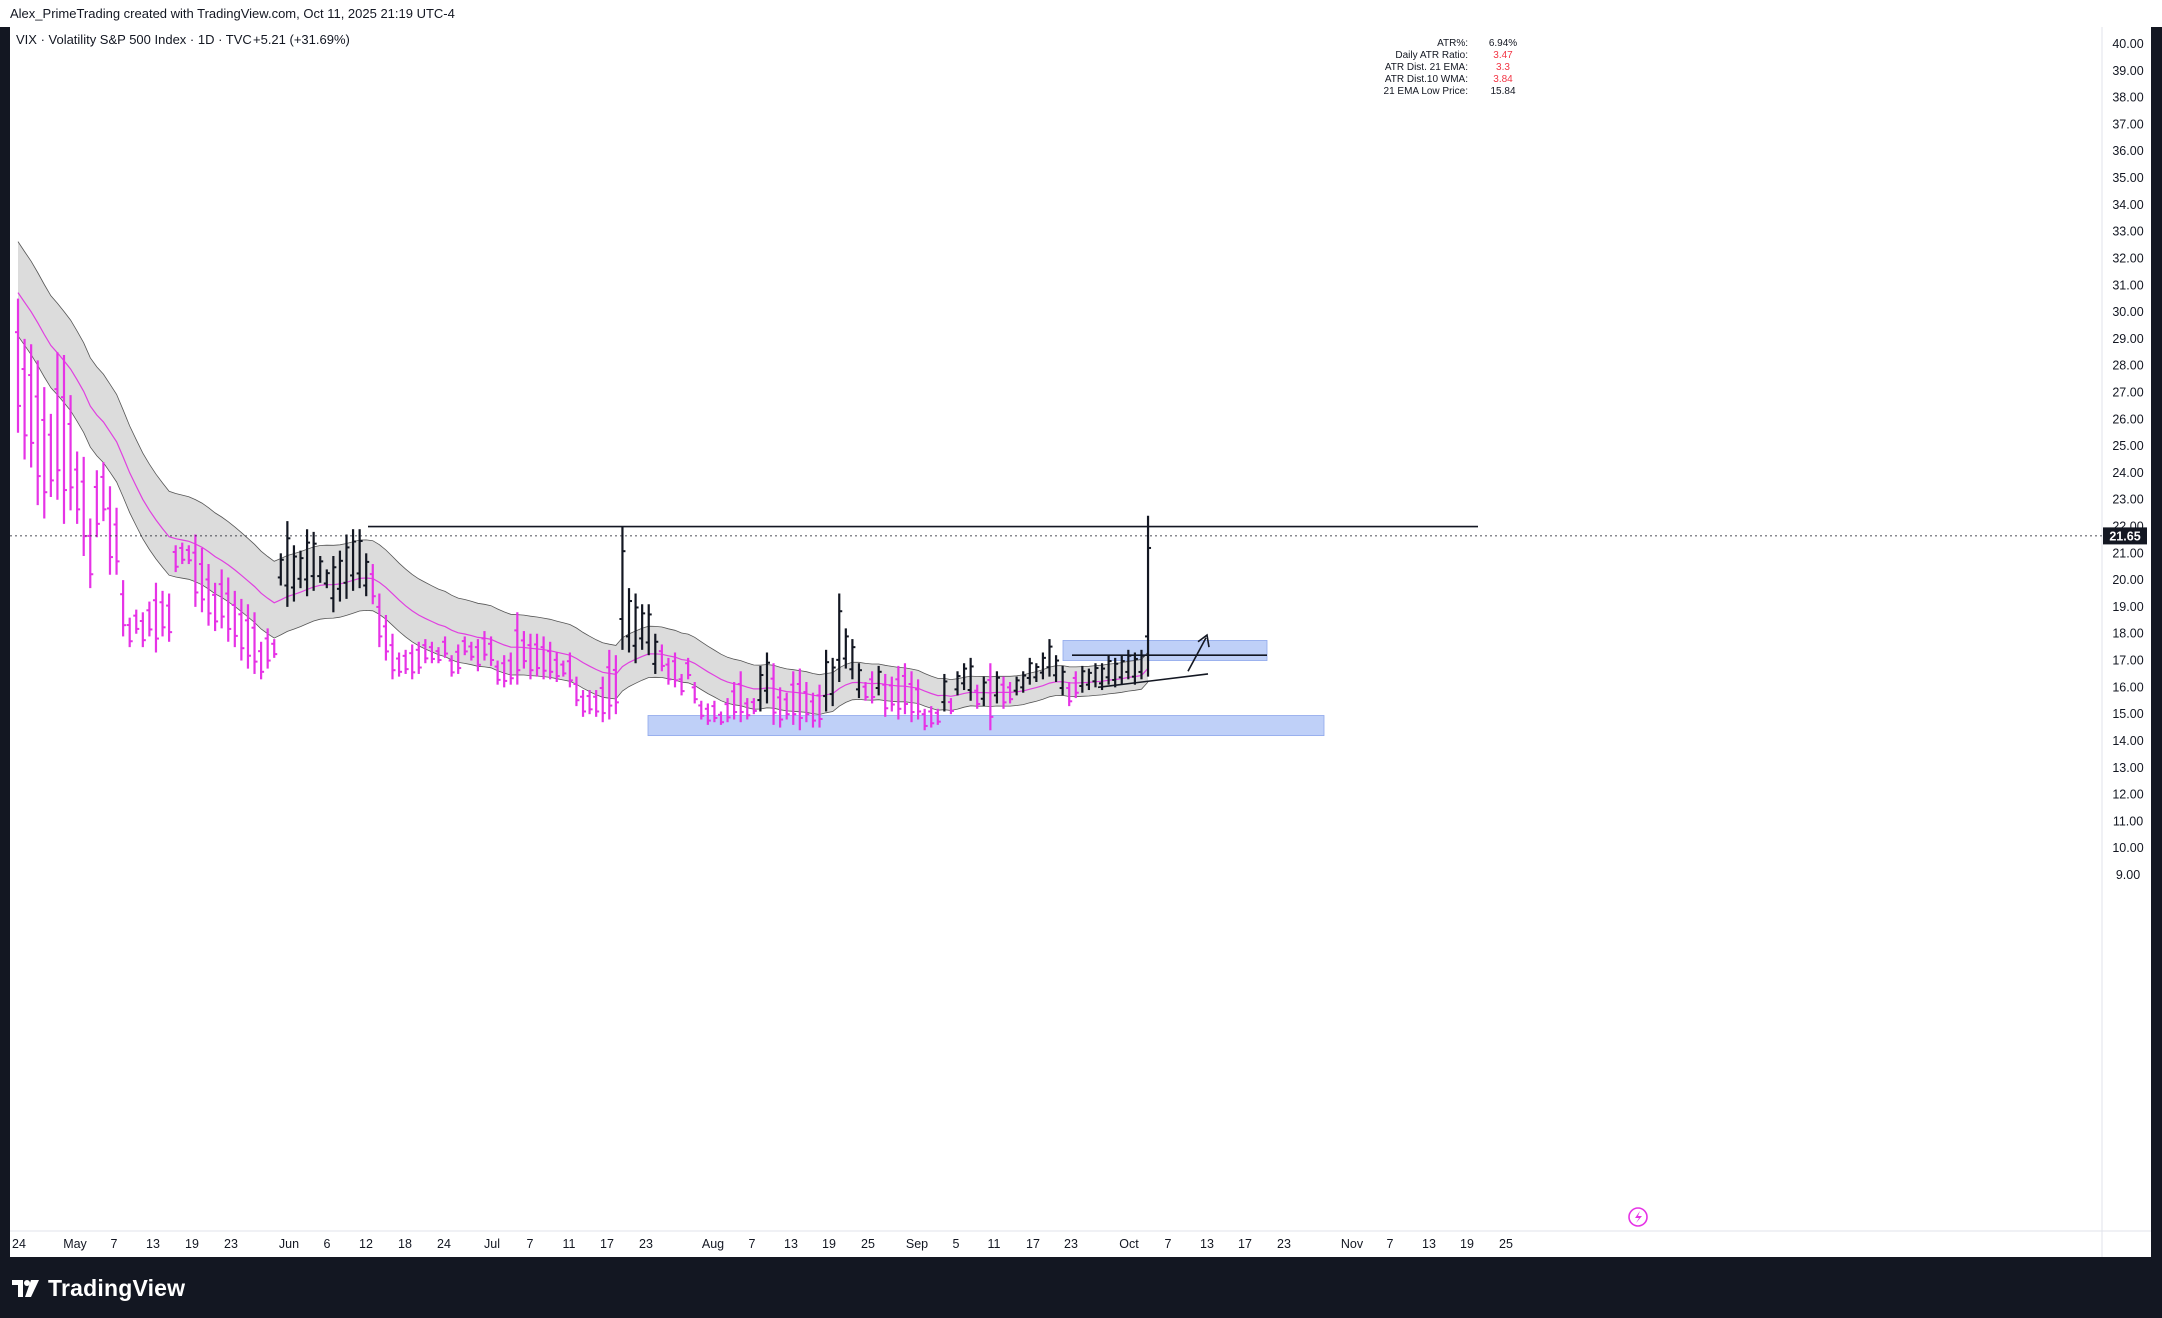 The height and width of the screenshot is (1318, 2162). I want to click on price-tick-label: 25.00, so click(2127, 446).